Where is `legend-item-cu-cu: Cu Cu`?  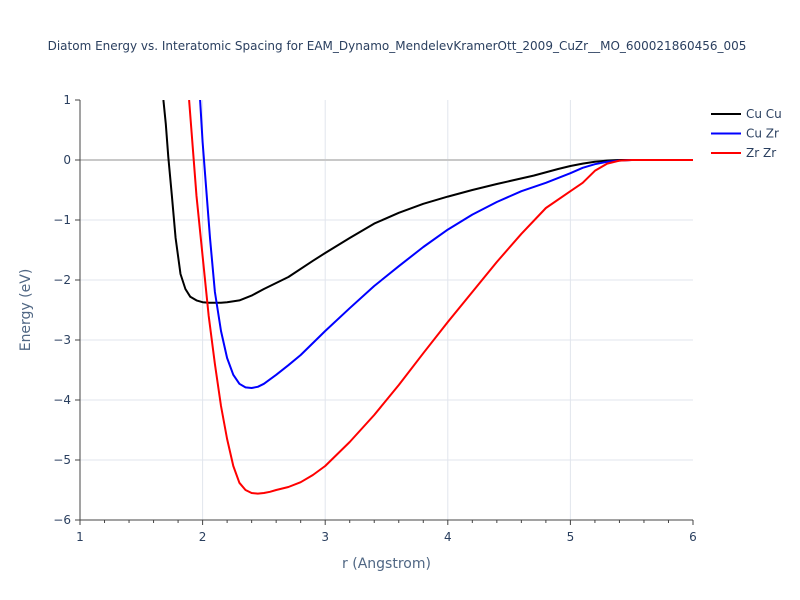 legend-item-cu-cu: Cu Cu is located at coordinates (746, 114).